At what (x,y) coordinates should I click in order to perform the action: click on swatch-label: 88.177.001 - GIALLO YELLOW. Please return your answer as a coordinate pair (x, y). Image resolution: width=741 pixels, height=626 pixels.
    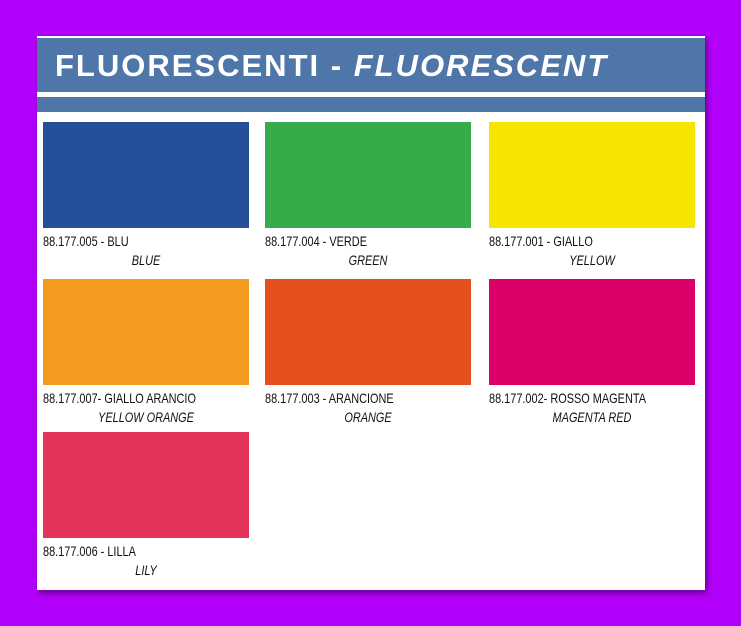
    Looking at the image, I should click on (592, 253).